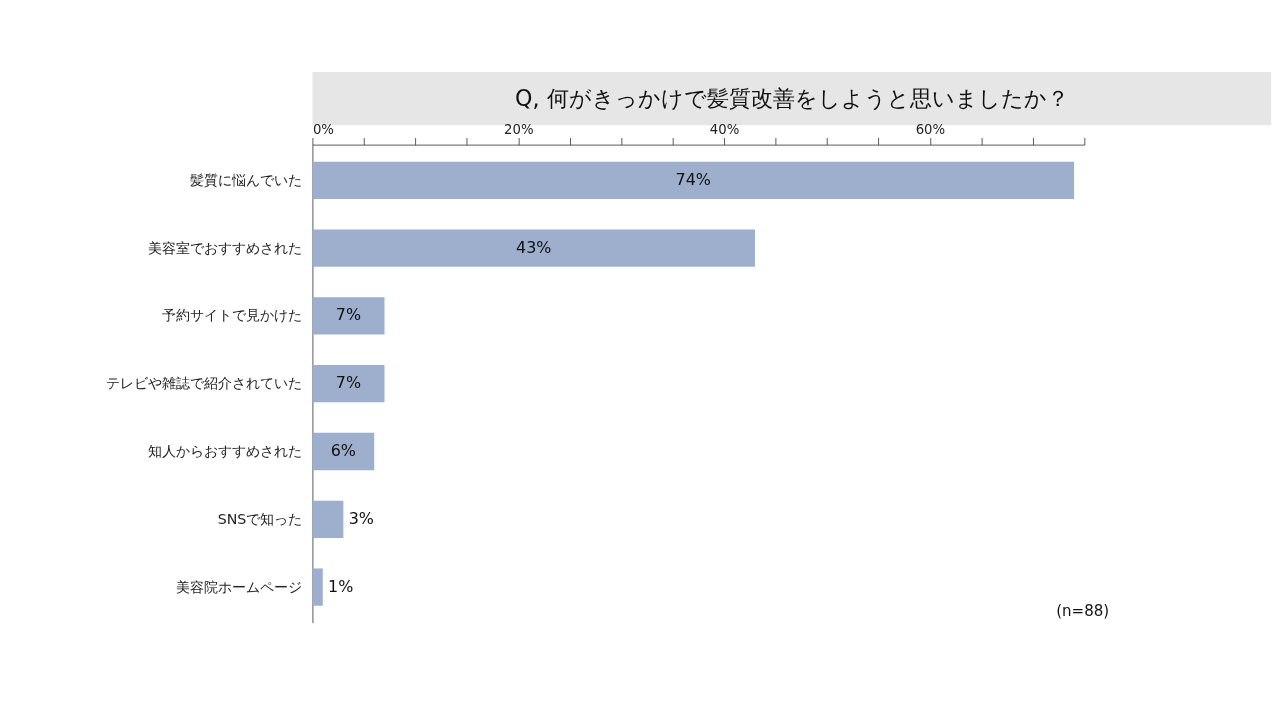 This screenshot has height=720, width=1280. I want to click on y-tick-label: SNSで知った, so click(260, 518).